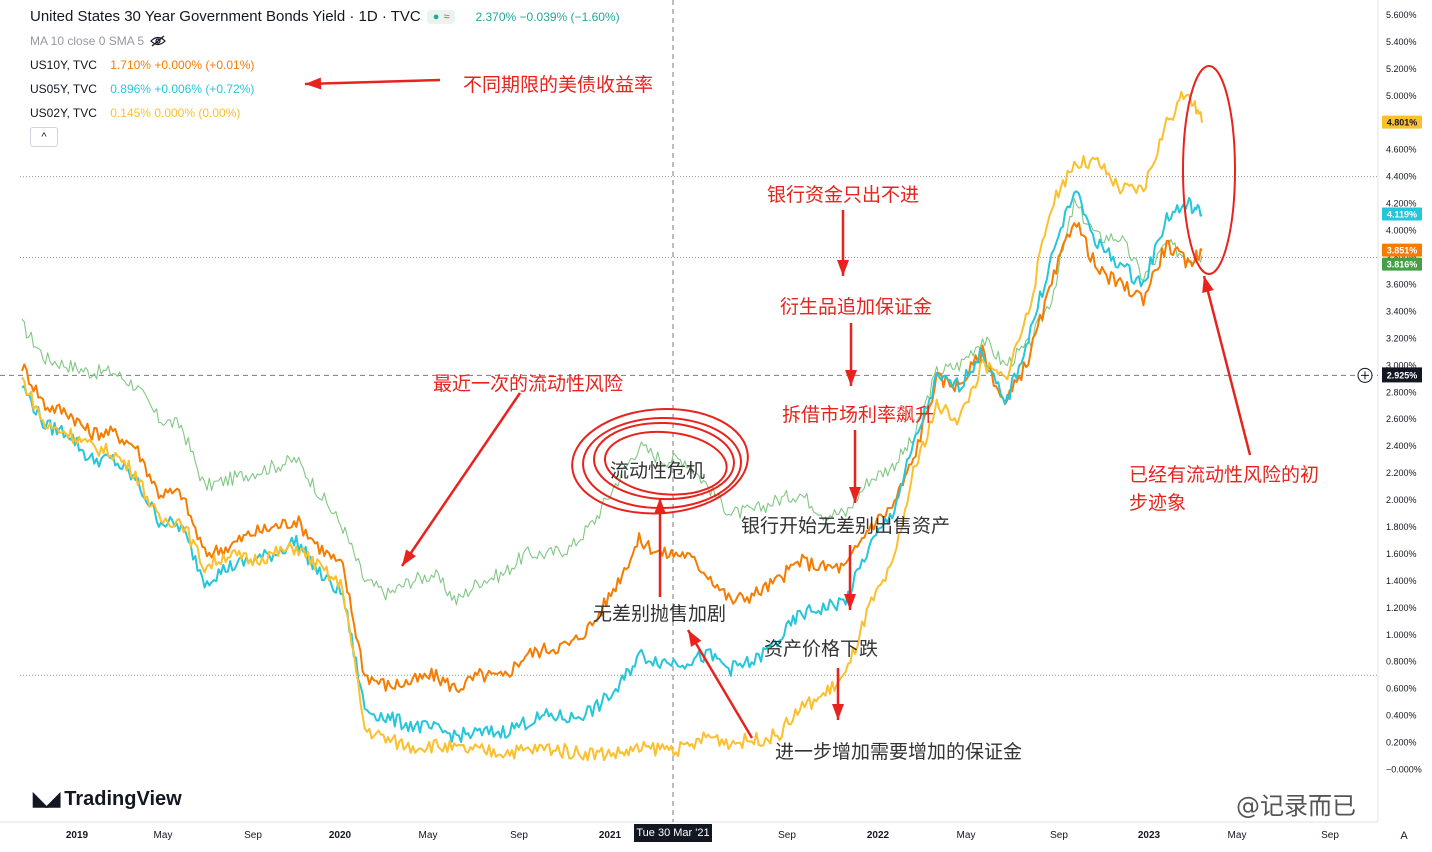 The width and height of the screenshot is (1432, 852). Describe the element at coordinates (1401, 96) in the screenshot. I see `y-tick-label: 5.000%` at that location.